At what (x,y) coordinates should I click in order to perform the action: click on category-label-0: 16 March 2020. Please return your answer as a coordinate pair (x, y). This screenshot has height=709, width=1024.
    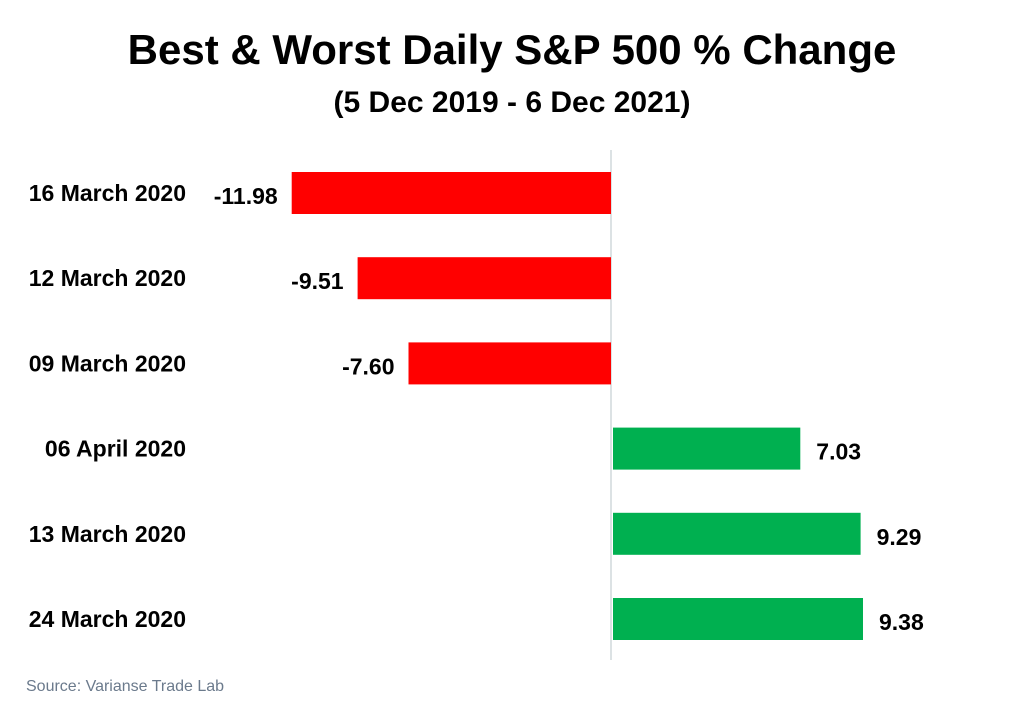
    Looking at the image, I should click on (107, 193).